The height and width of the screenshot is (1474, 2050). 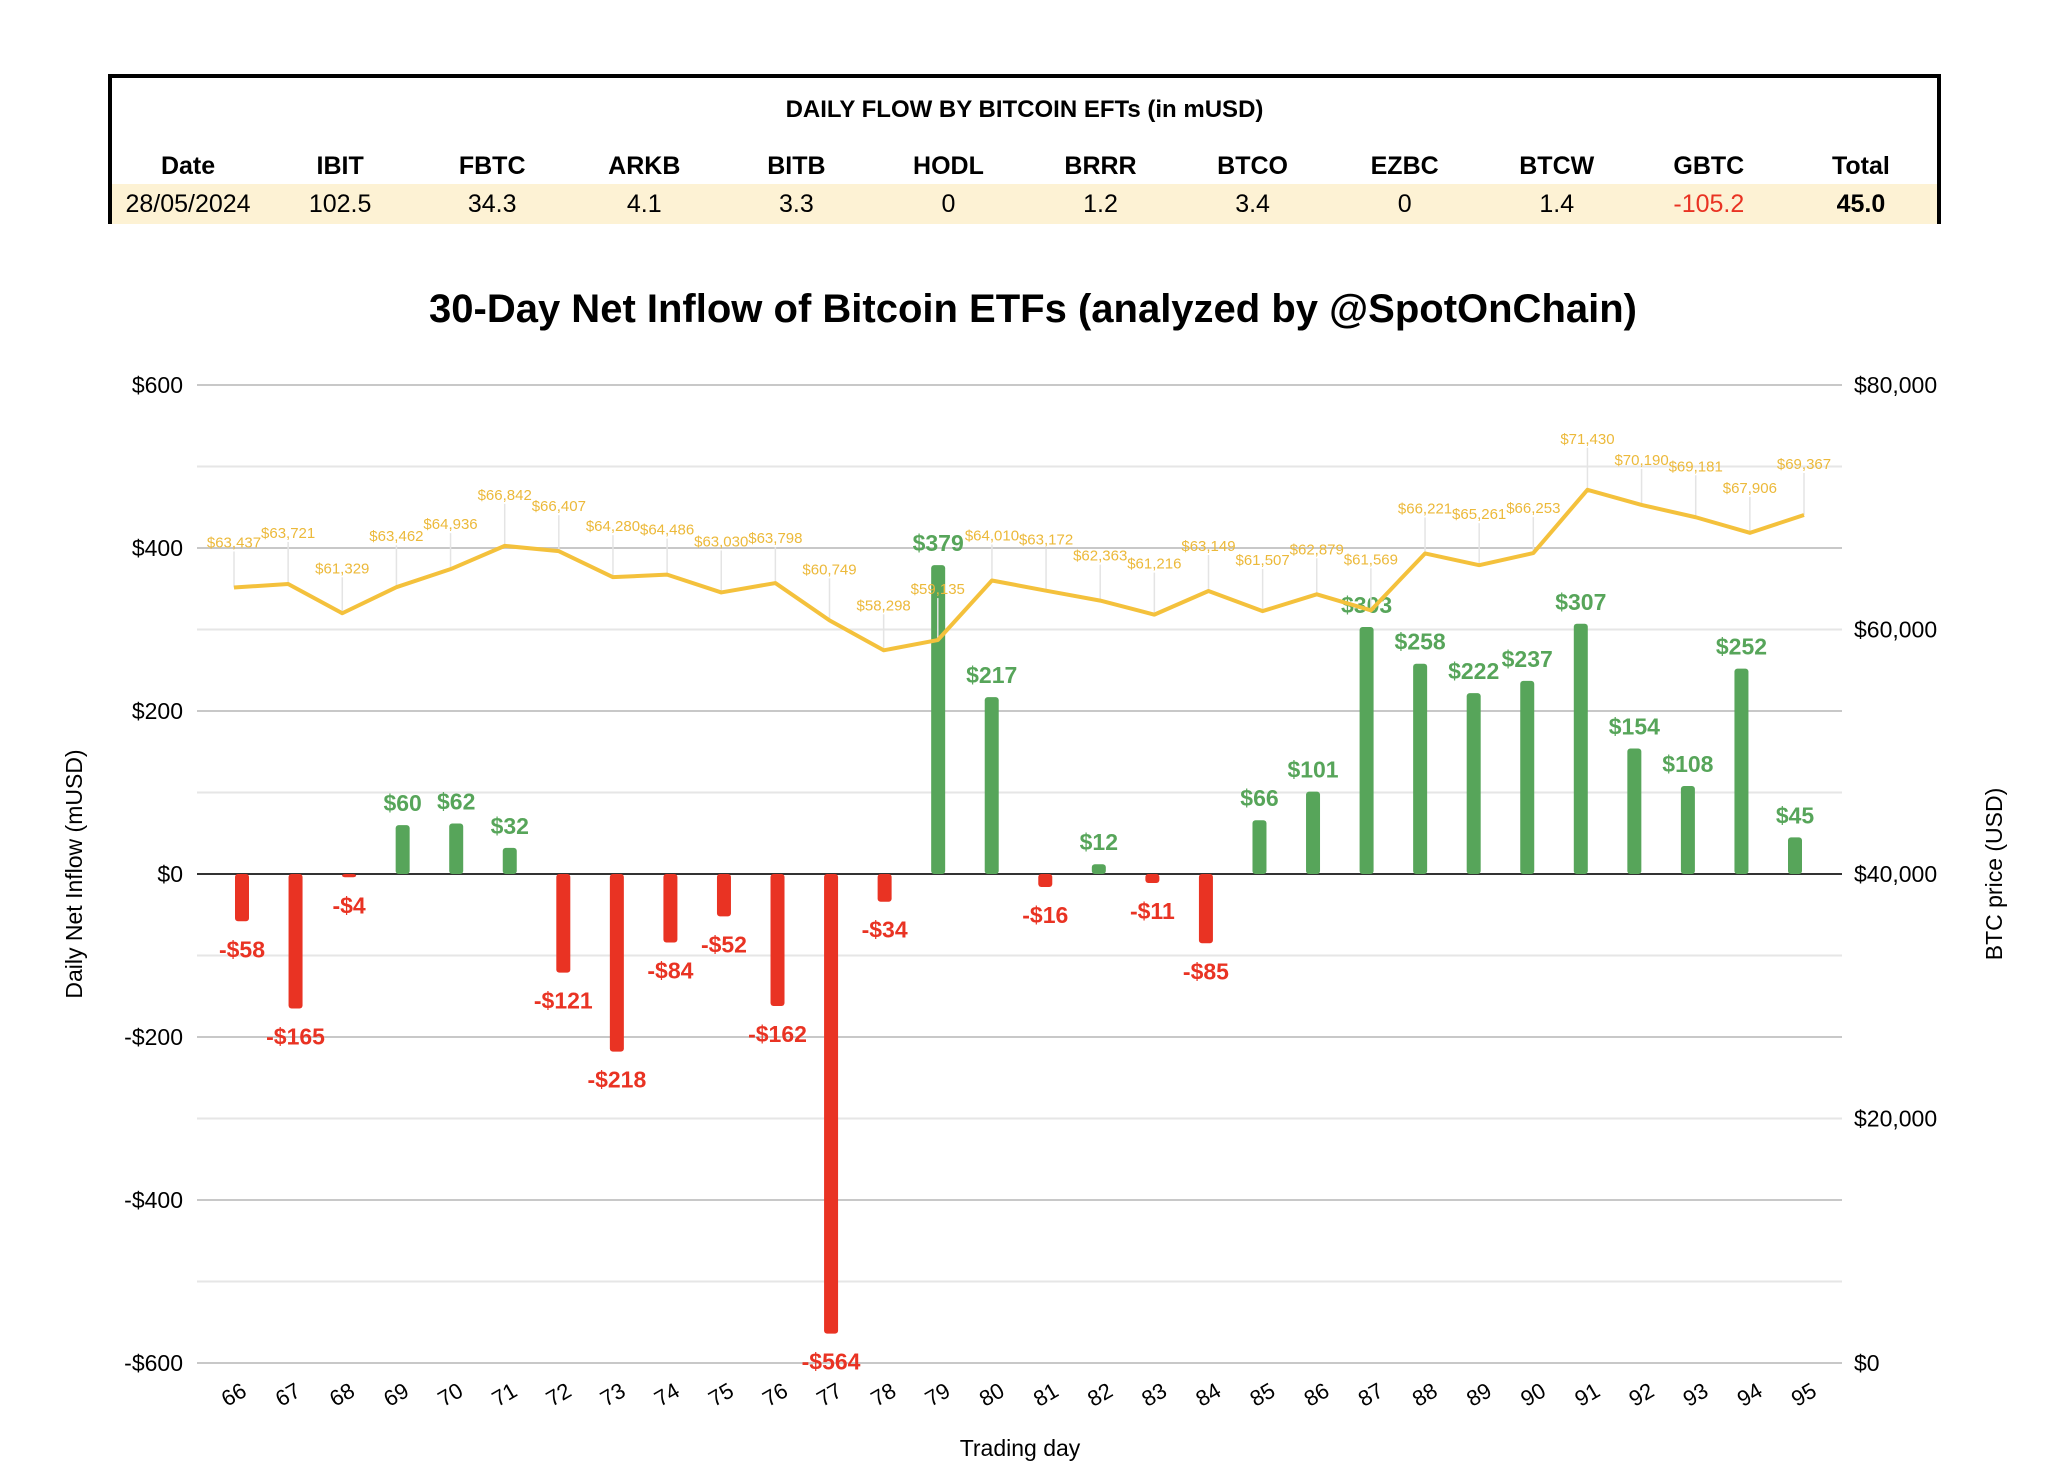 I want to click on table-cell: 1.2, so click(x=1100, y=204).